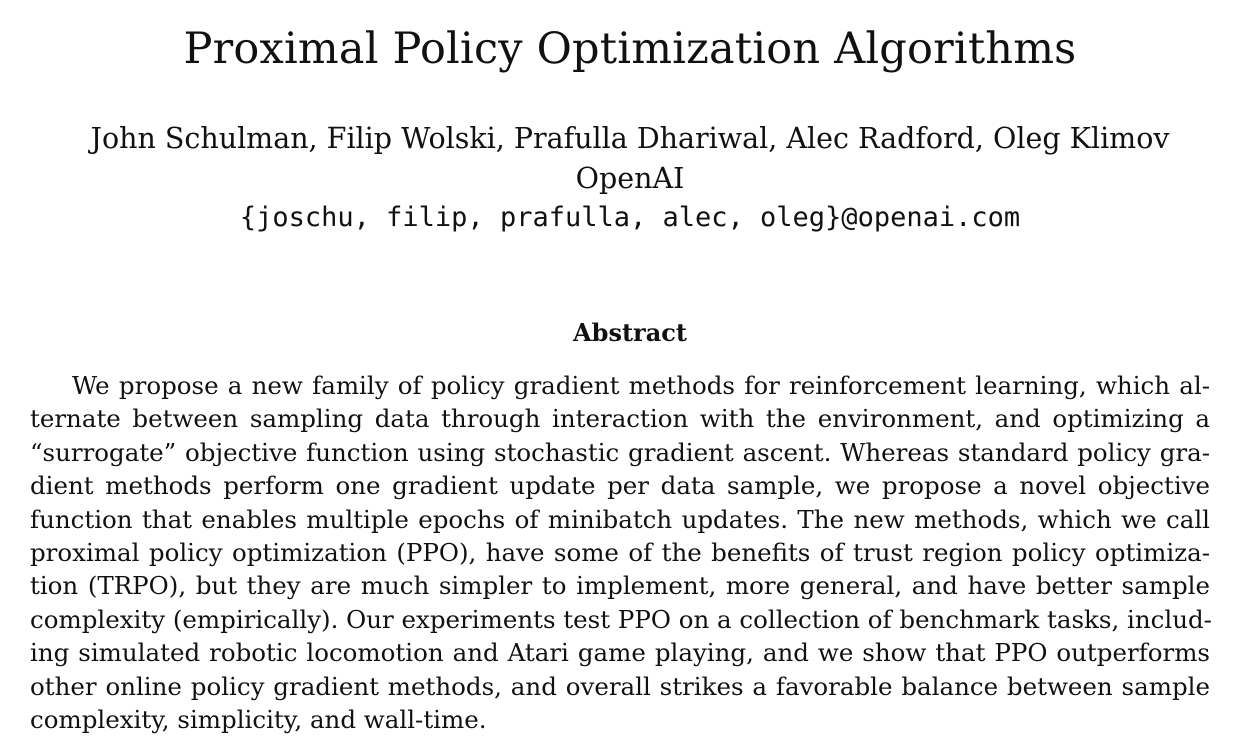  What do you see at coordinates (630, 49) in the screenshot?
I see `paper-title: Proximal Policy Optimization Algorithms` at bounding box center [630, 49].